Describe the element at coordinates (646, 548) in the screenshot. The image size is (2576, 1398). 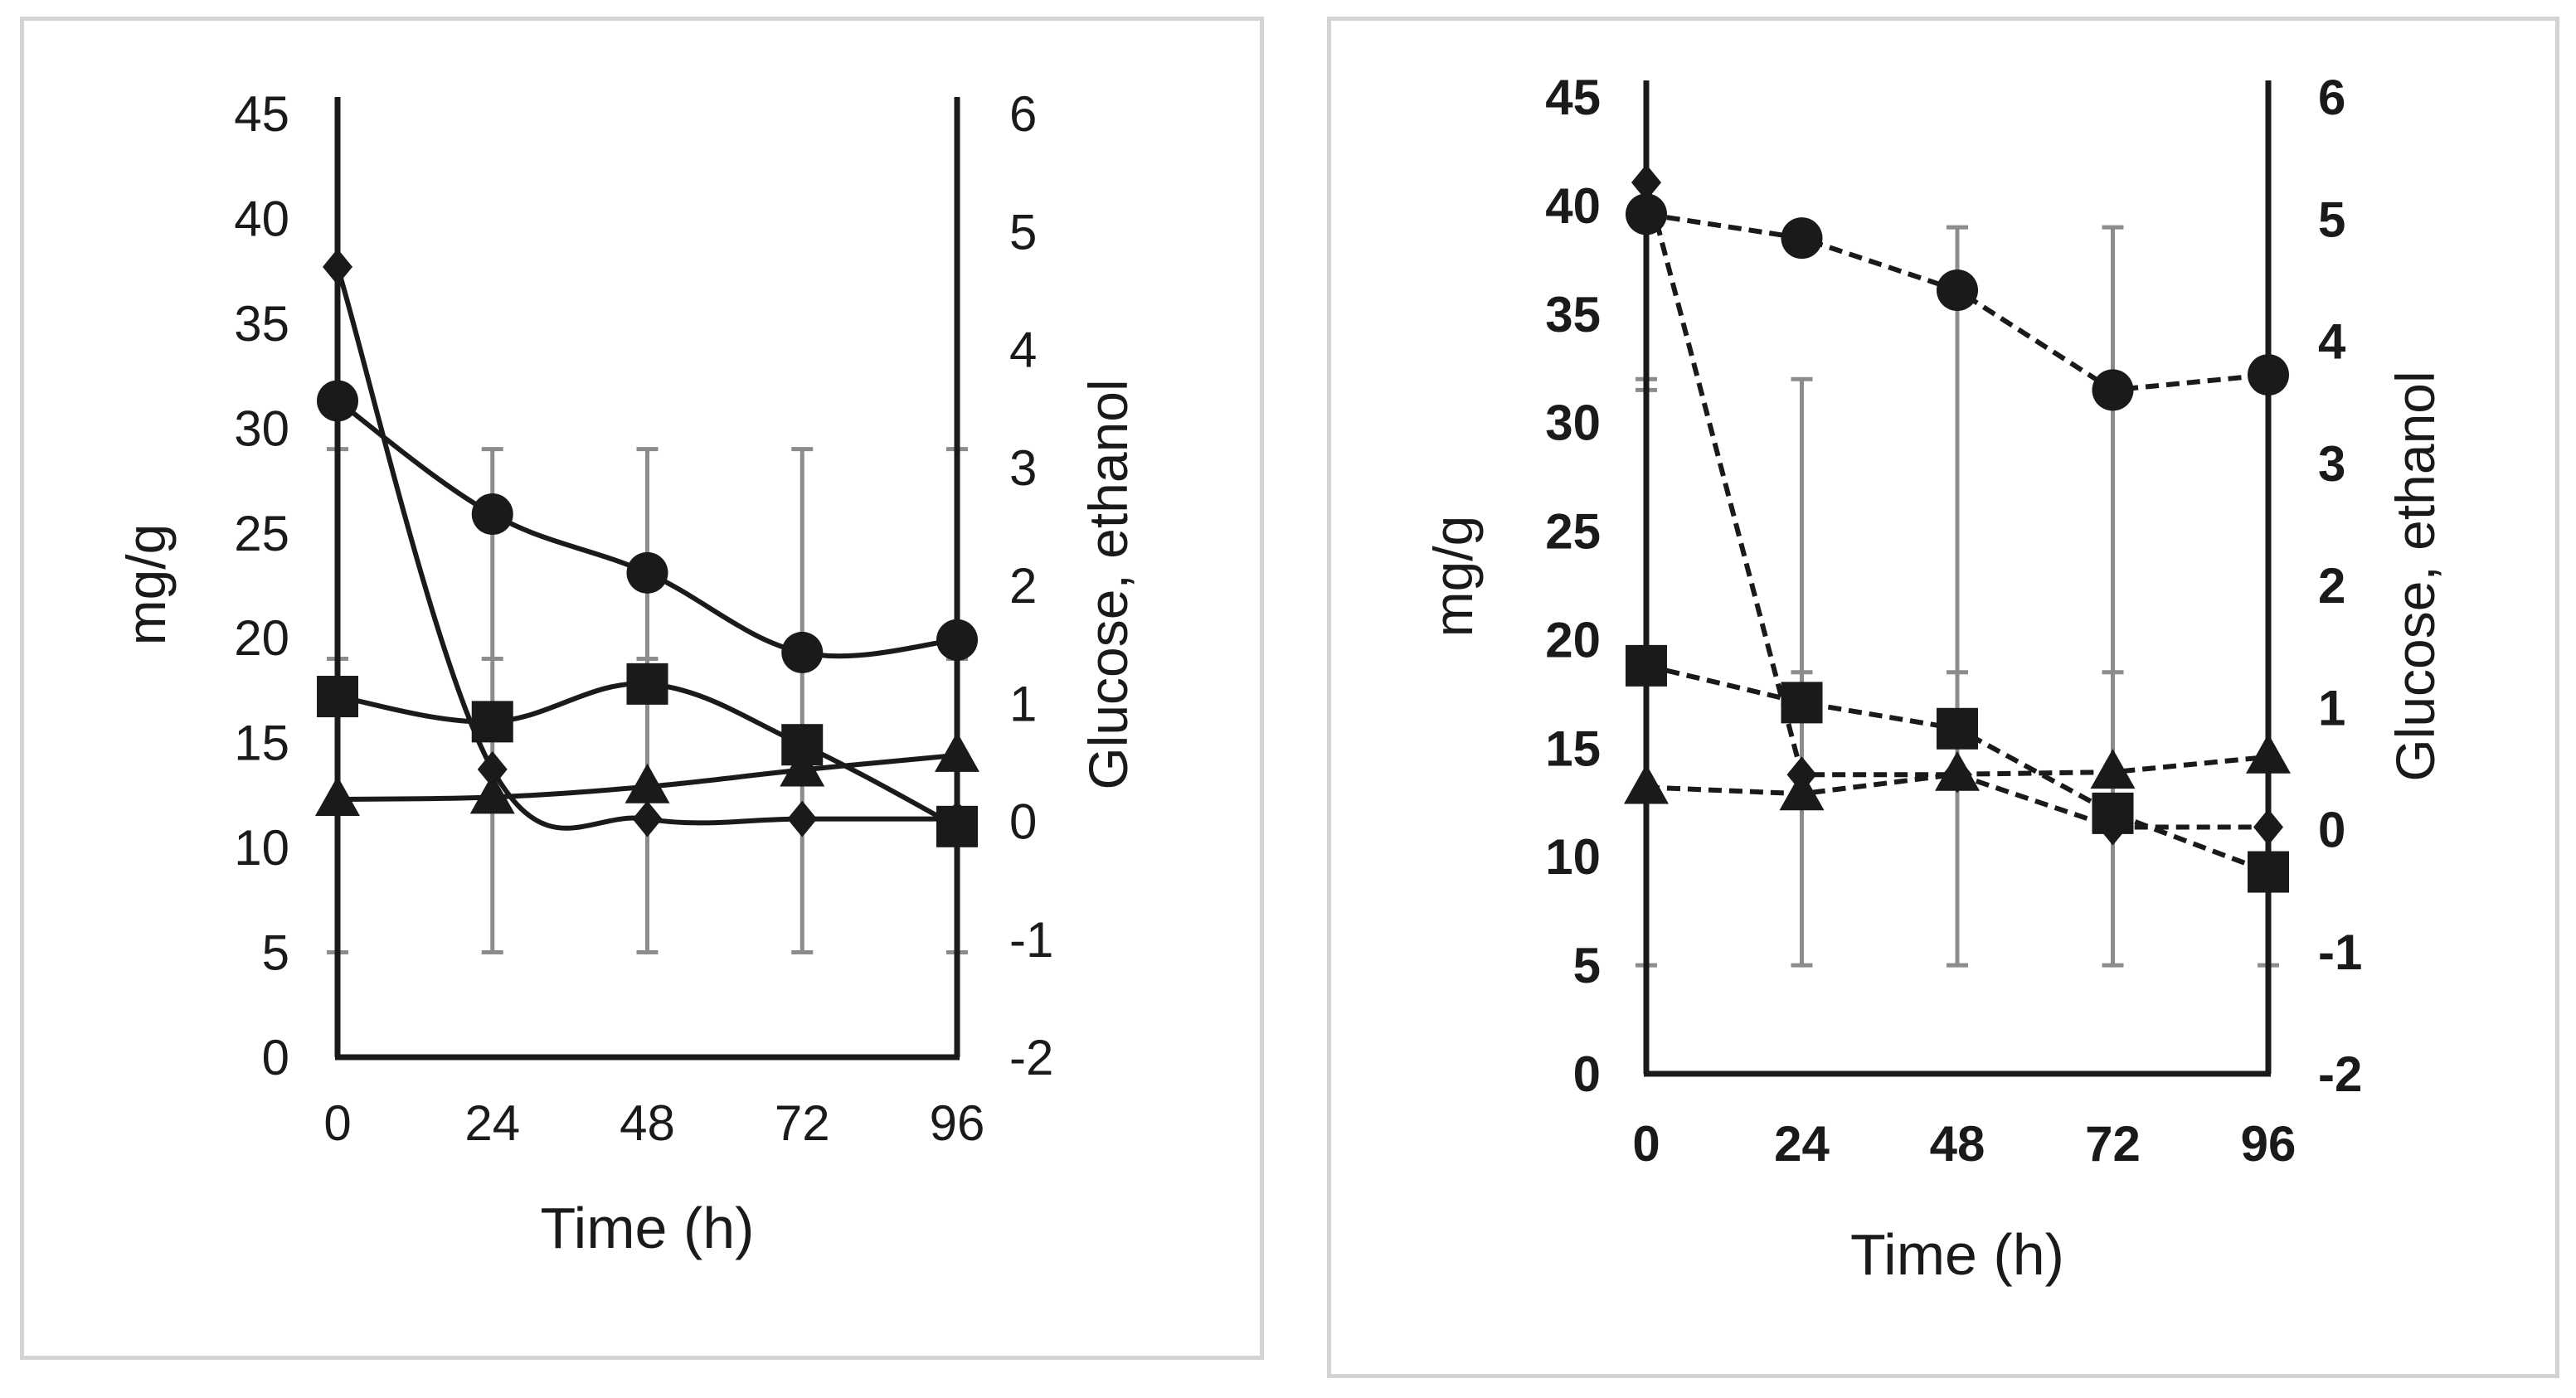
I see `series-line-diamond` at that location.